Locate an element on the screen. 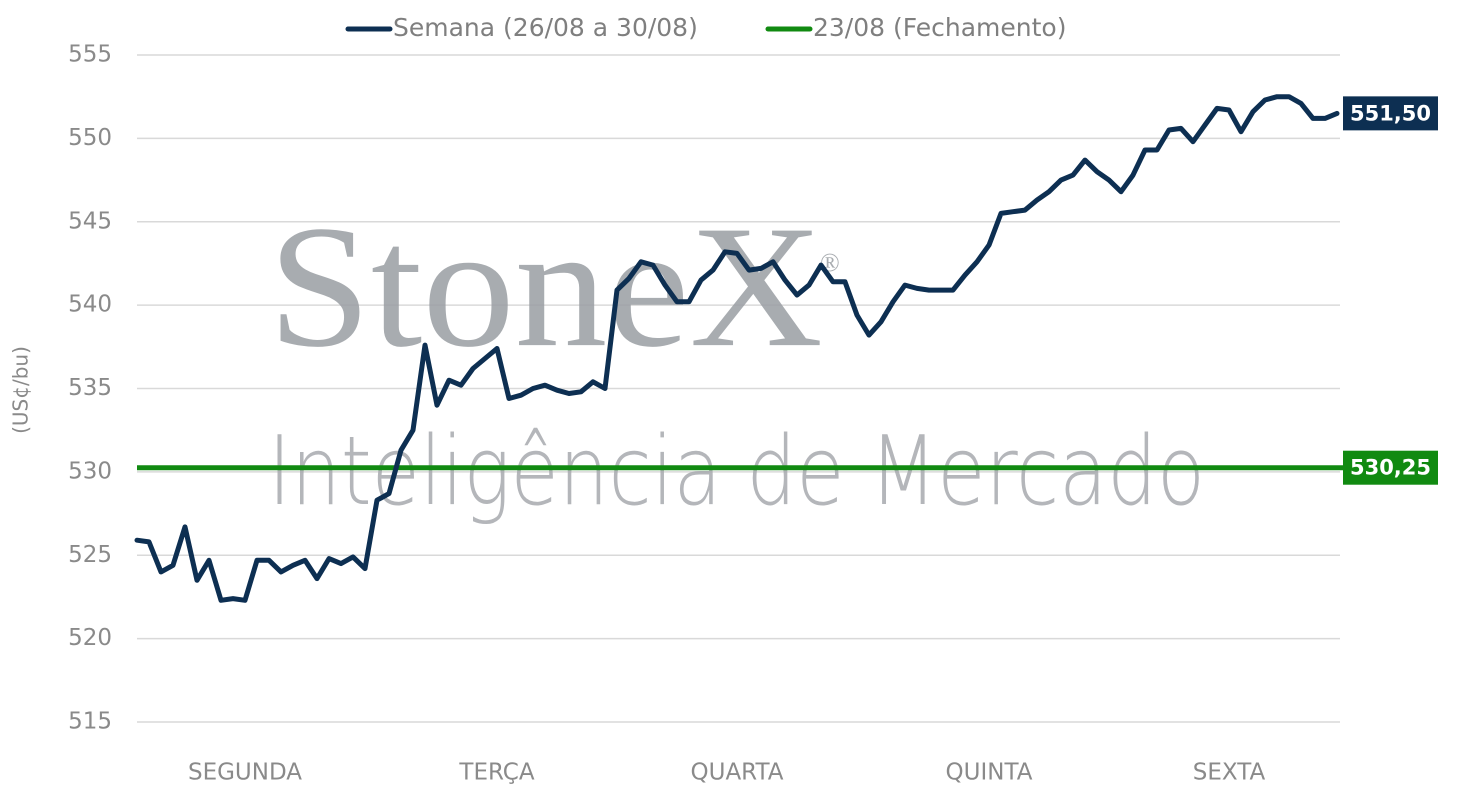 Image resolution: width=1457 pixels, height=805 pixels. y-tick-label: 520 is located at coordinates (90, 638).